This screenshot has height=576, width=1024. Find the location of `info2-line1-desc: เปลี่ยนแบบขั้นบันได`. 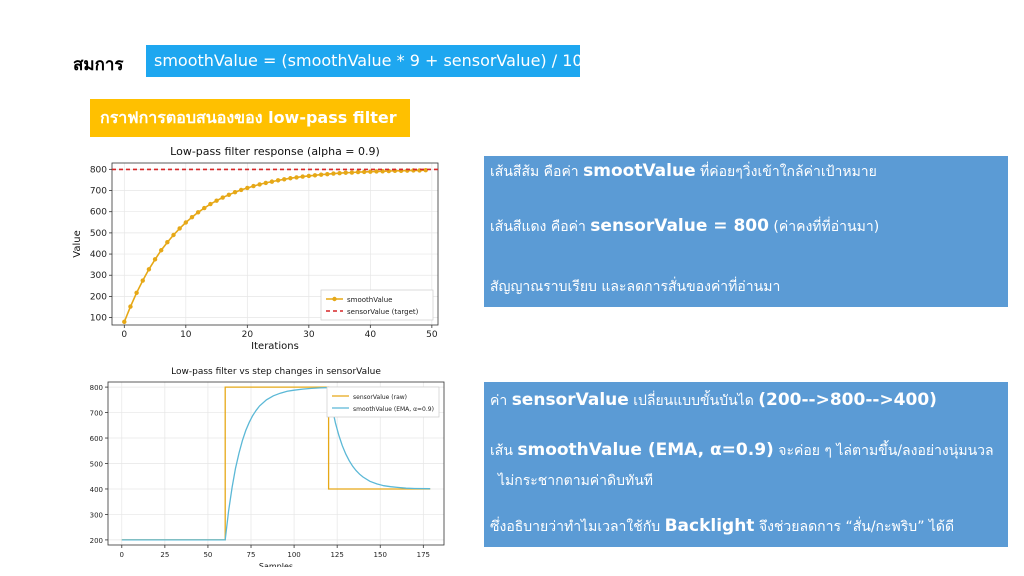

info2-line1-desc: เปลี่ยนแบบขั้นบันได is located at coordinates (693, 401).